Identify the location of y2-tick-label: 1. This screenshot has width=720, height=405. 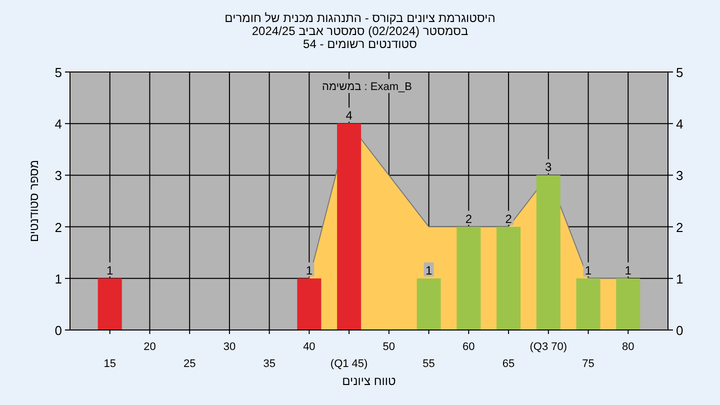
(680, 278).